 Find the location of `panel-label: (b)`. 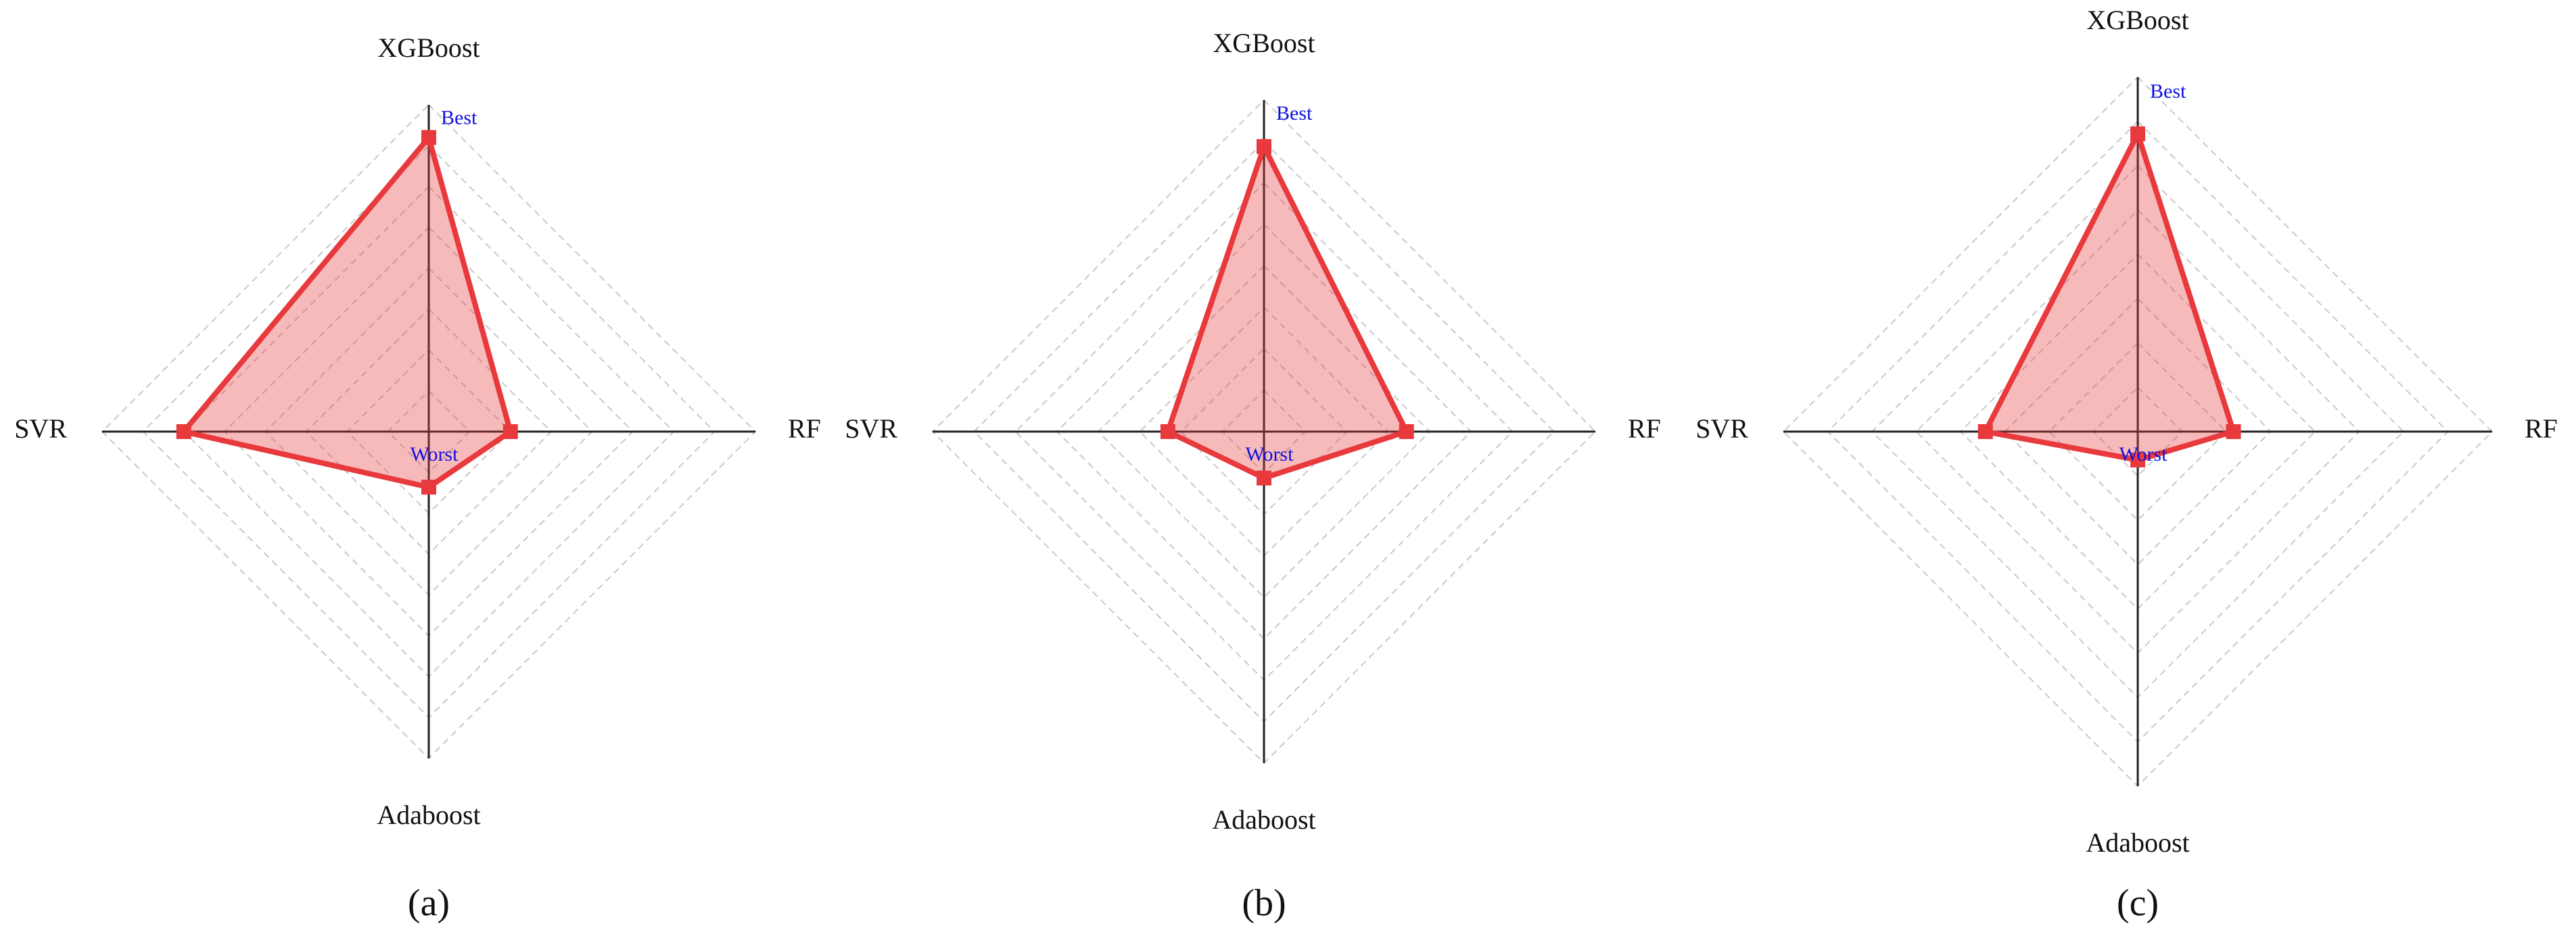

panel-label: (b) is located at coordinates (1264, 903).